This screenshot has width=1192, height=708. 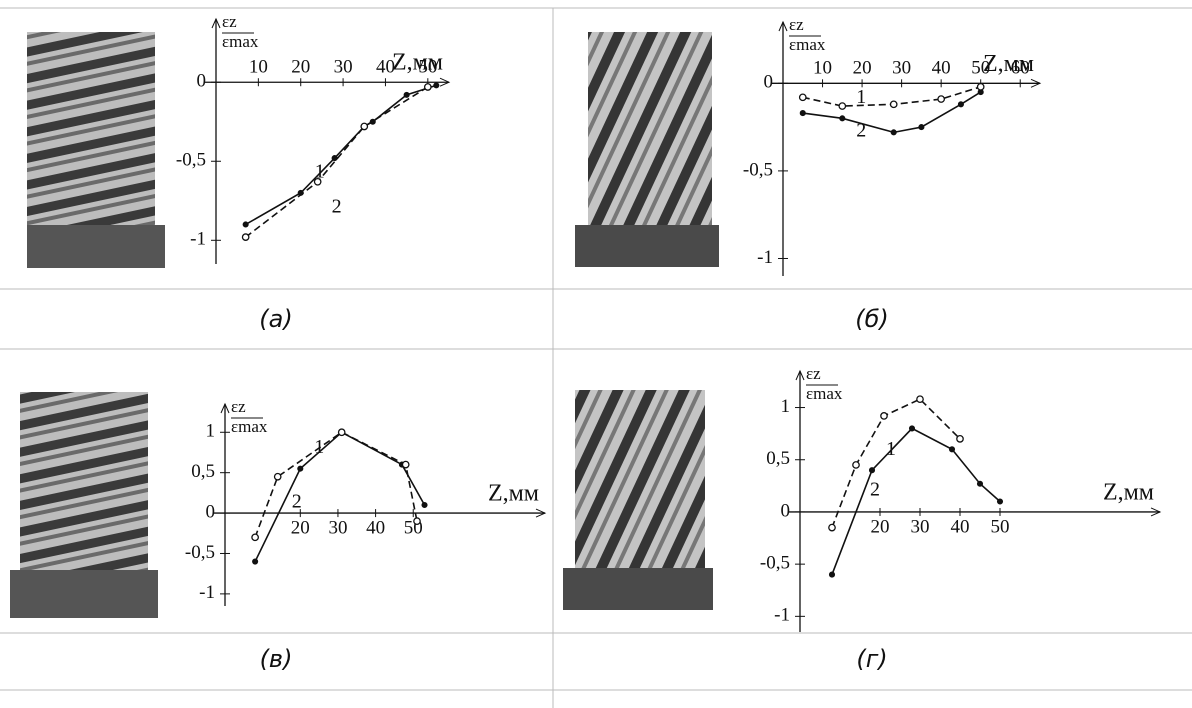 I want to click on panel-caption: (а), so click(x=275, y=319).